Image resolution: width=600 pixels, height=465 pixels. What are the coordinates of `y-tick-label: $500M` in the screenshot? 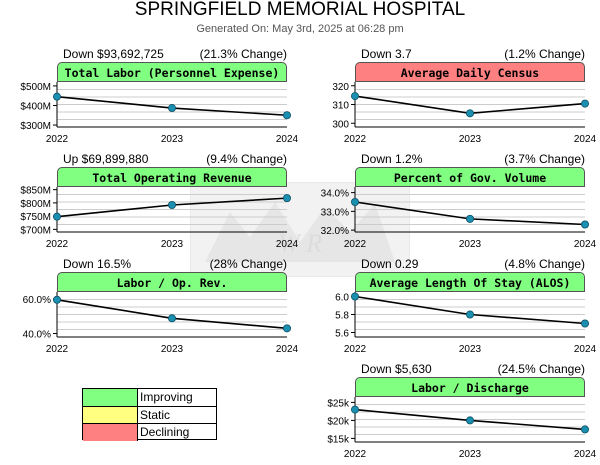 It's located at (35, 87).